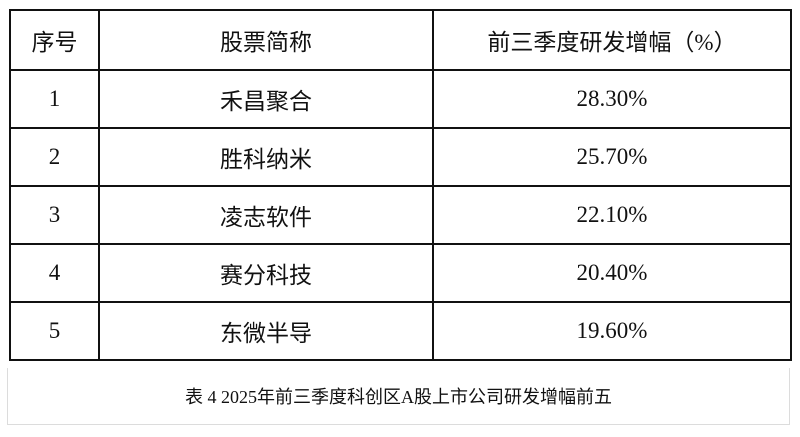 Image resolution: width=800 pixels, height=437 pixels. Describe the element at coordinates (54, 215) in the screenshot. I see `cell-index: 3` at that location.